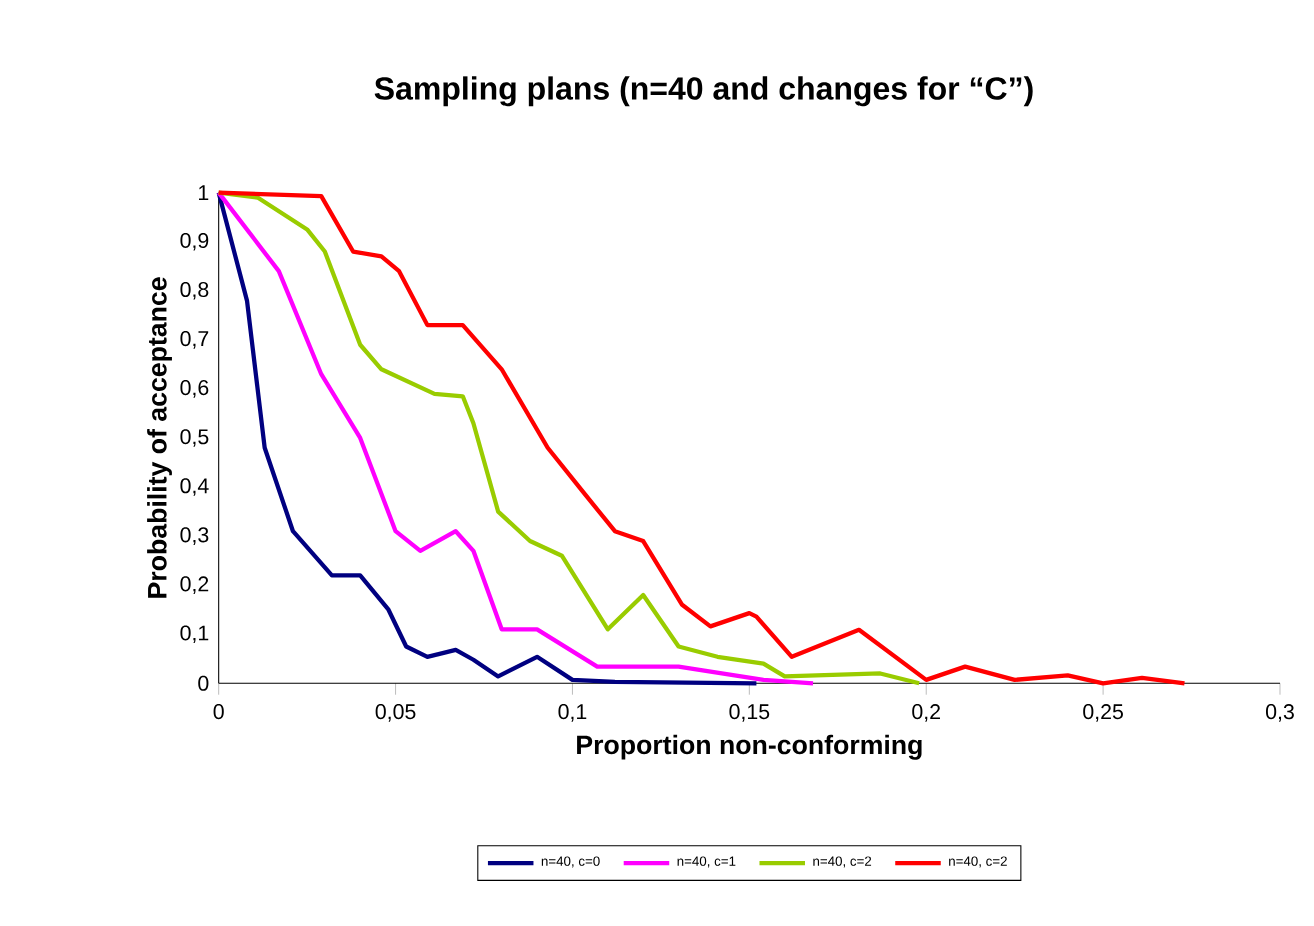  I want to click on y-tick-label: 1, so click(204, 192).